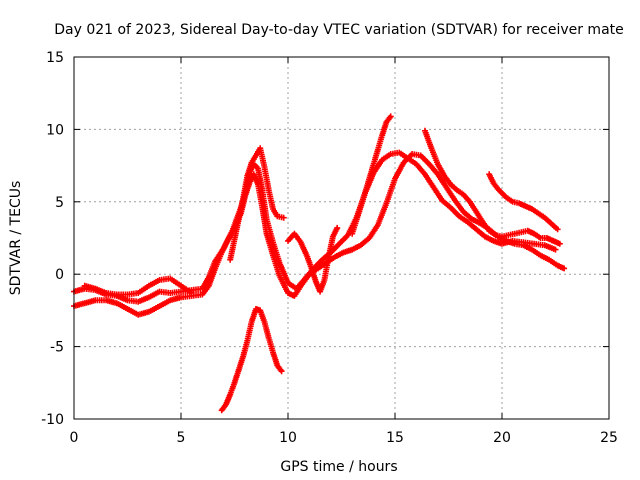 Image resolution: width=640 pixels, height=480 pixels. What do you see at coordinates (395, 438) in the screenshot?
I see `x-tick-label: 15` at bounding box center [395, 438].